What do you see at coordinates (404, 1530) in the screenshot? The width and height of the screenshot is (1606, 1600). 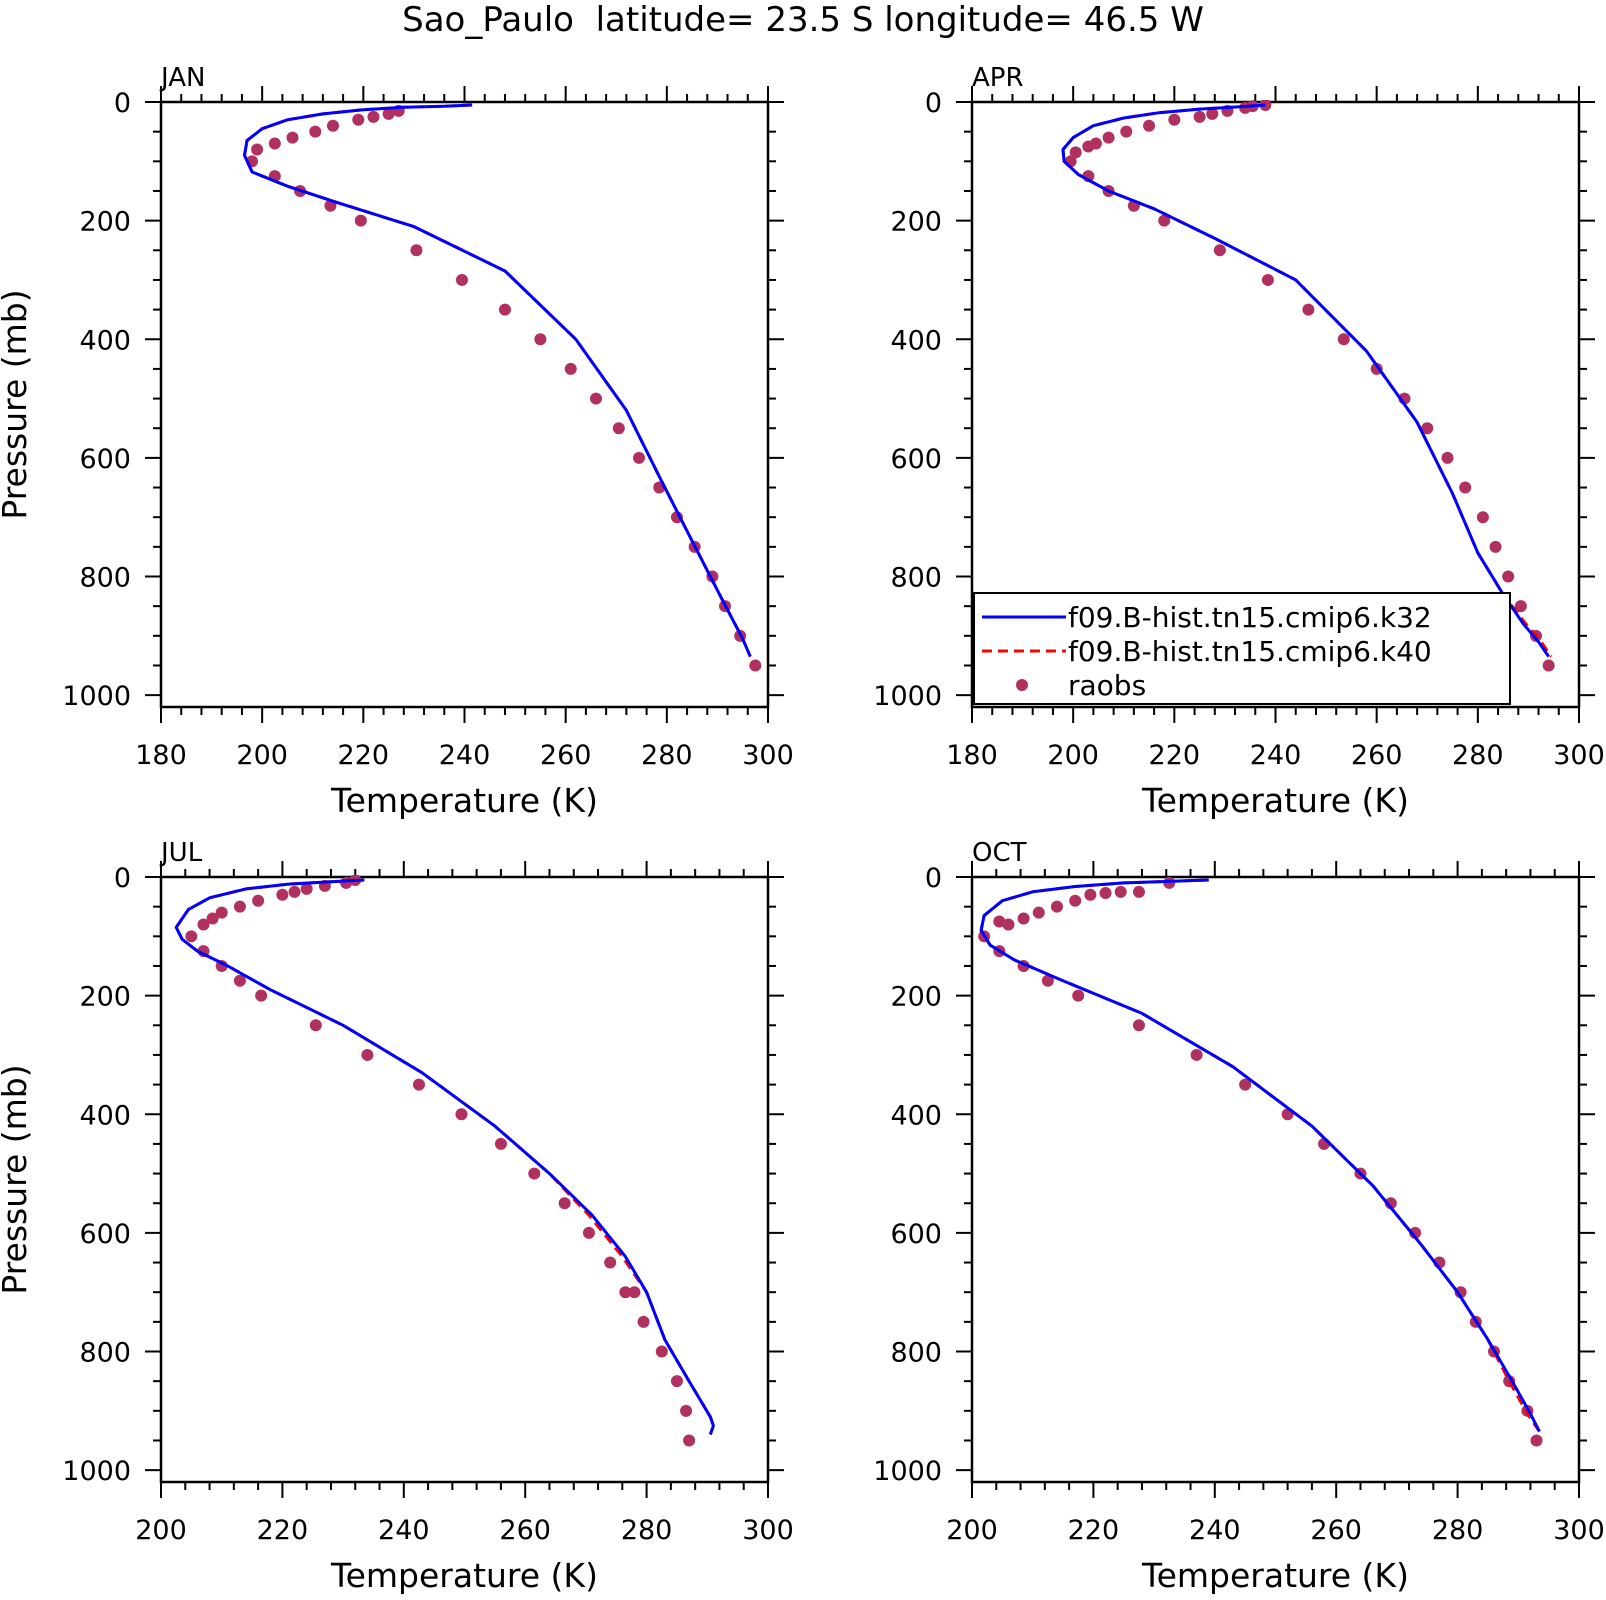 I see `x-tick-label: 240` at bounding box center [404, 1530].